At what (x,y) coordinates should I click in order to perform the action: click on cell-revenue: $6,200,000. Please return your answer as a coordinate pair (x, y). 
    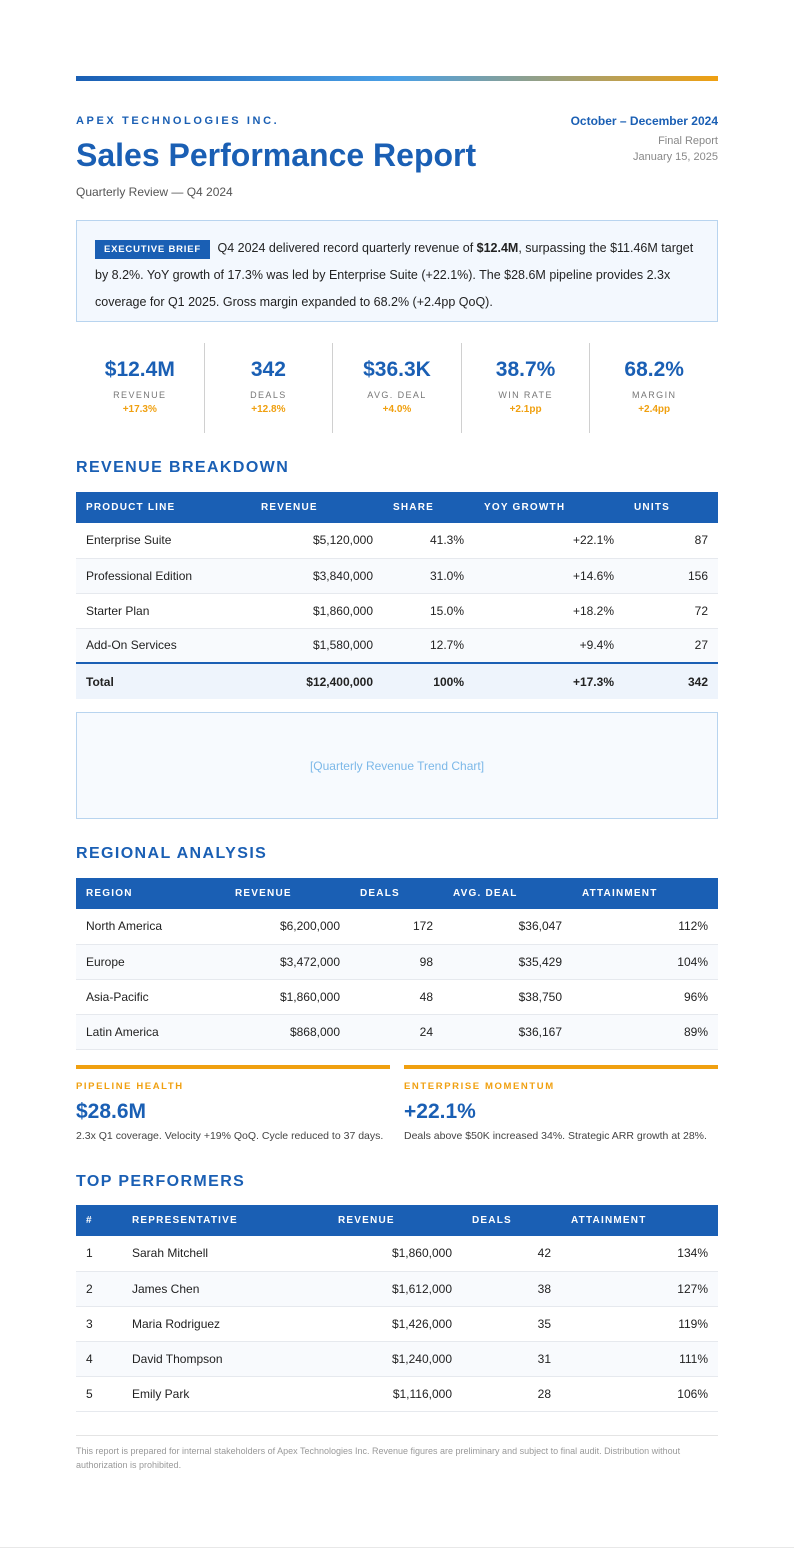
    Looking at the image, I should click on (287, 927).